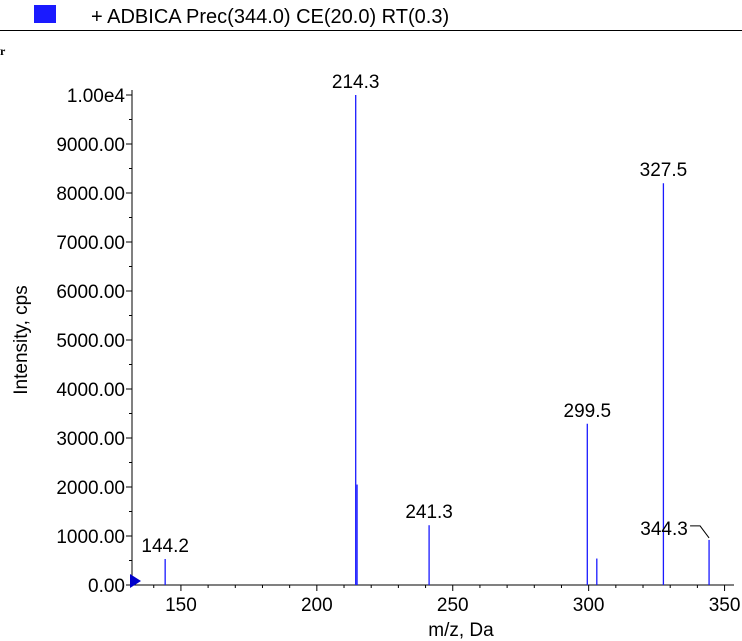  Describe the element at coordinates (90, 390) in the screenshot. I see `y-tick-label: 4000.00` at that location.